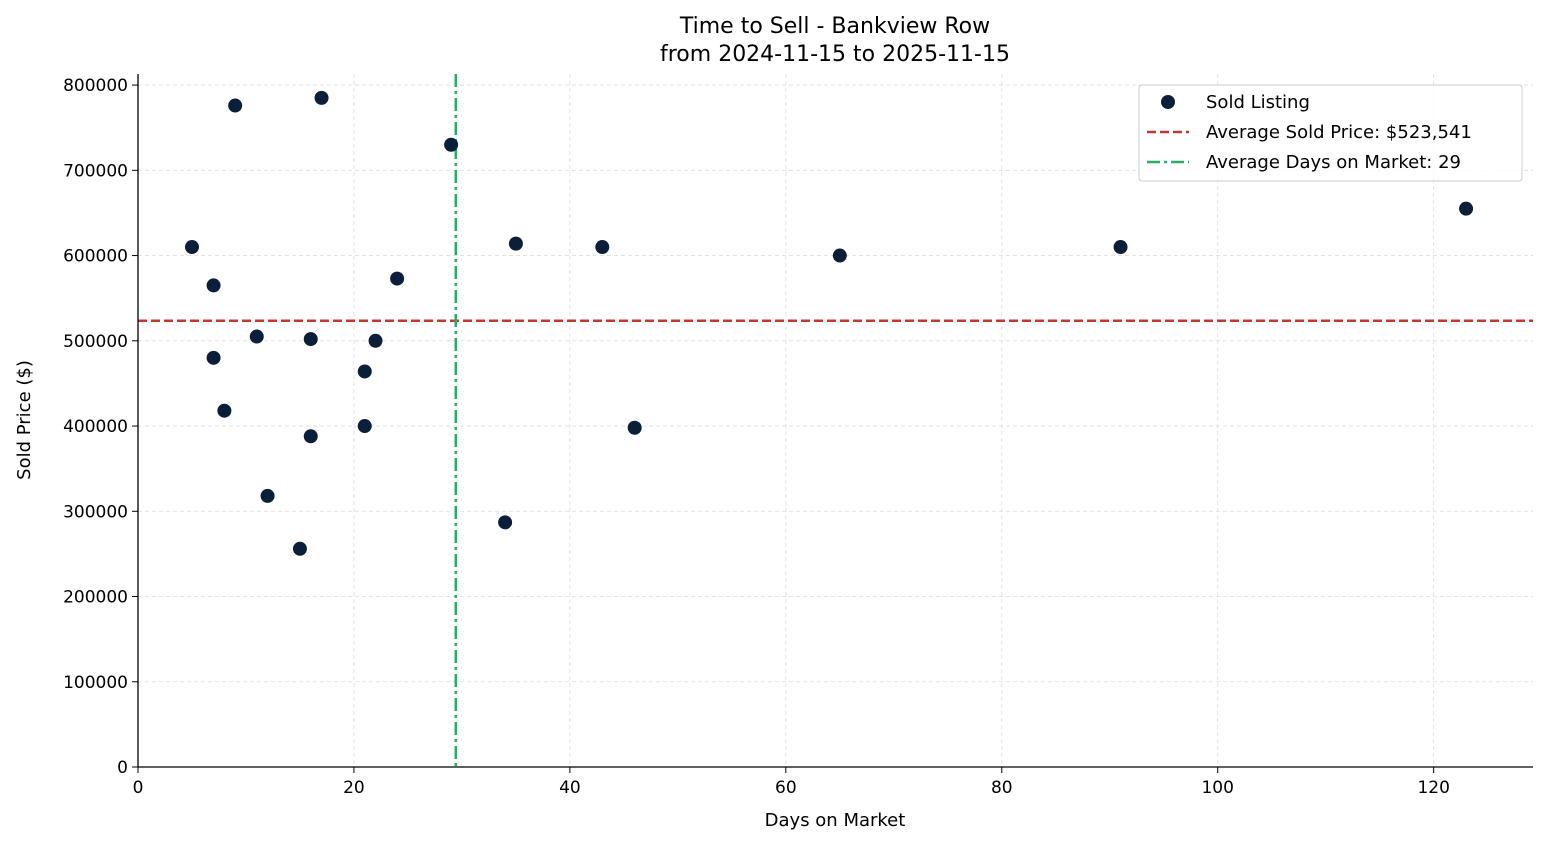 This screenshot has width=1547, height=849. Describe the element at coordinates (1217, 788) in the screenshot. I see `x-tick-label: 100` at that location.